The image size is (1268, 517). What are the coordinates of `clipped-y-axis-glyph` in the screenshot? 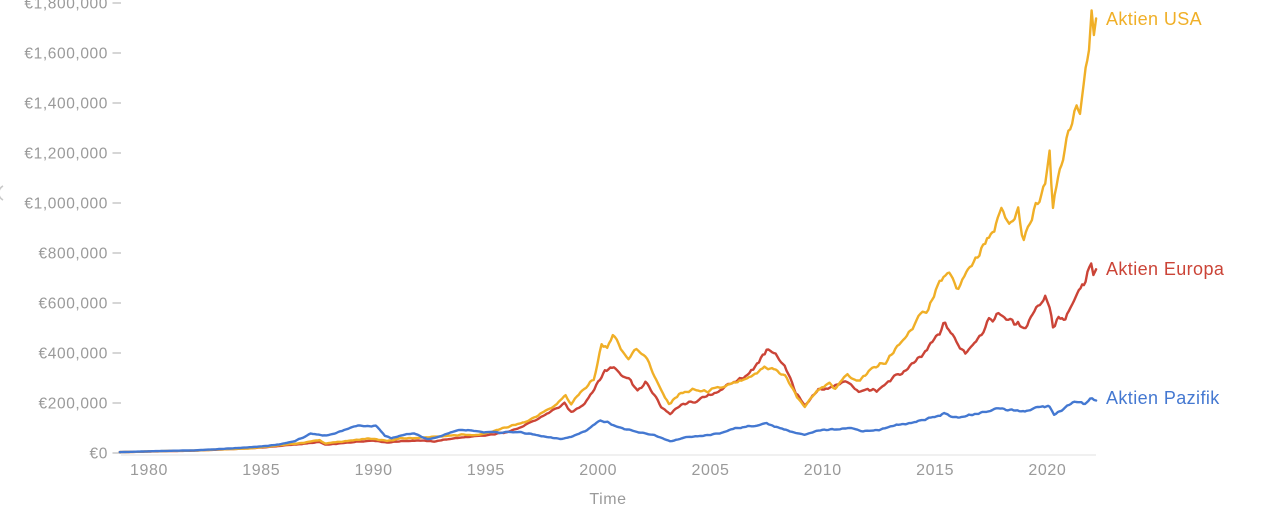 It's located at (2, 193).